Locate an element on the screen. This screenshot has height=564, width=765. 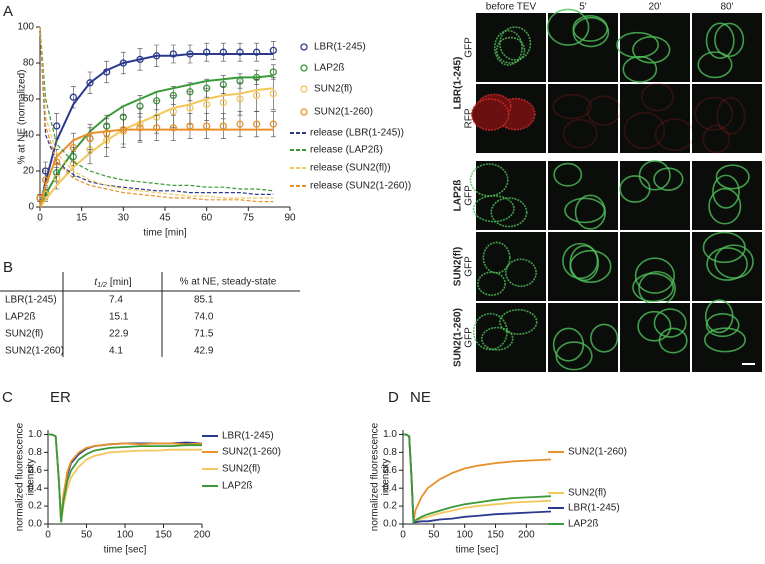
x-tick-label: 100 is located at coordinates (464, 535).